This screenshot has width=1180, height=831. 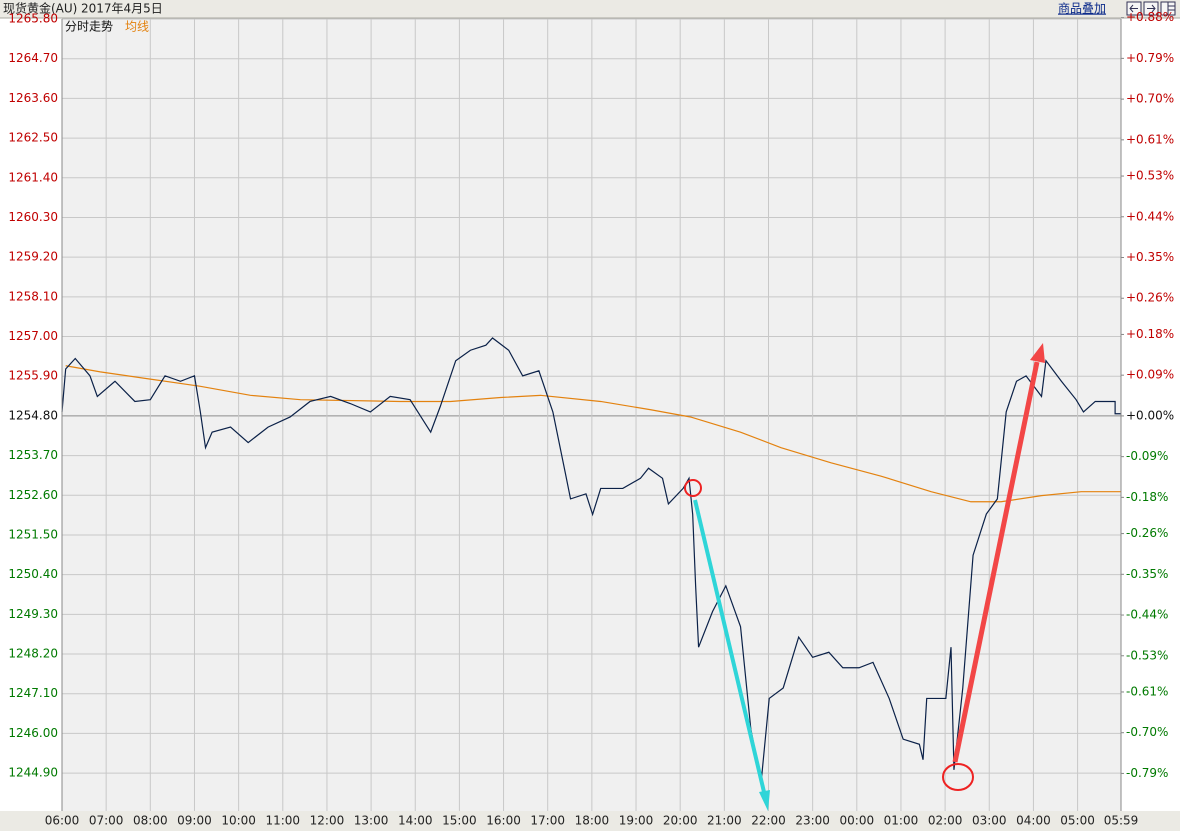 What do you see at coordinates (33, 534) in the screenshot?
I see `y-tick-label: 1251.50` at bounding box center [33, 534].